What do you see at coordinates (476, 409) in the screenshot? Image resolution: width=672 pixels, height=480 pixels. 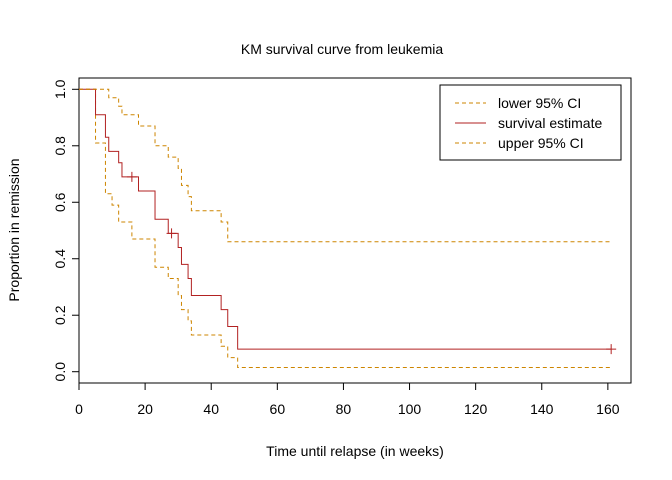 I see `x-tick-label: 120` at bounding box center [476, 409].